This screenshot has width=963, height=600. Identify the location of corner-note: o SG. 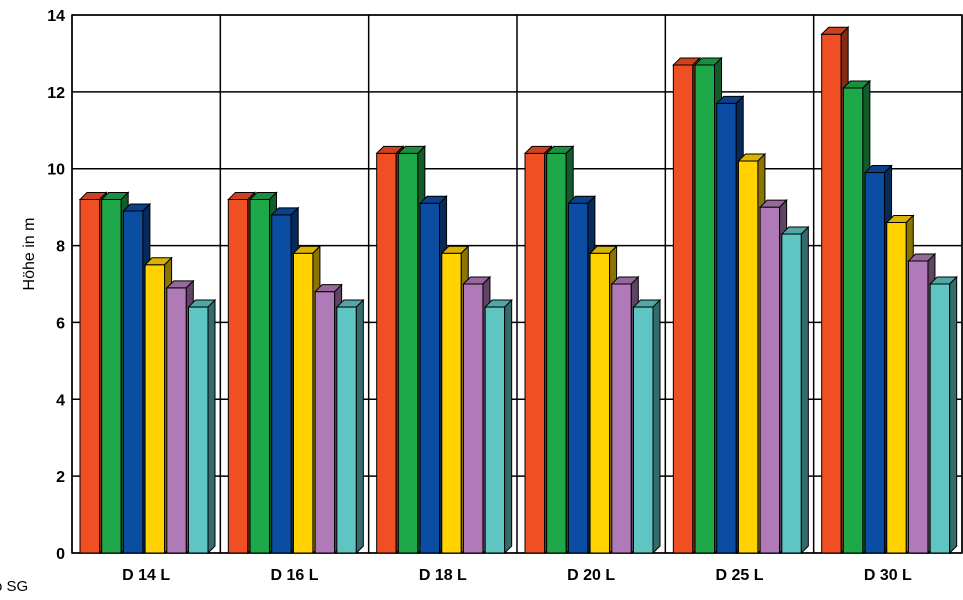
(14, 586).